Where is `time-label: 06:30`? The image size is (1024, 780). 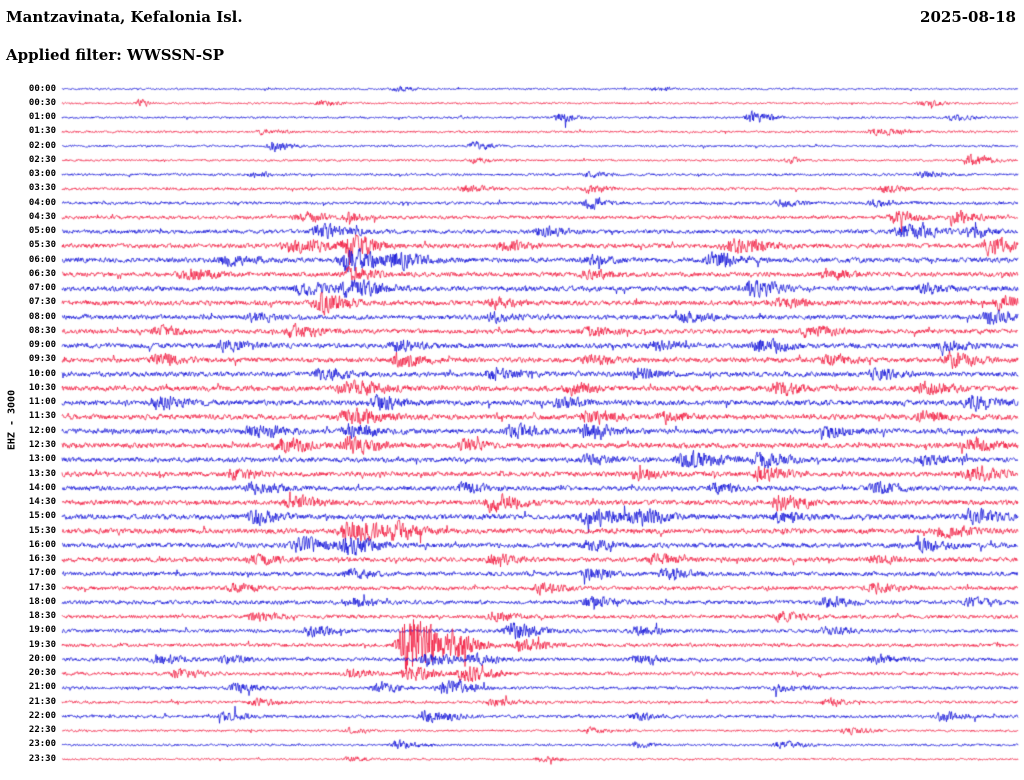
time-label: 06:30 is located at coordinates (42, 273).